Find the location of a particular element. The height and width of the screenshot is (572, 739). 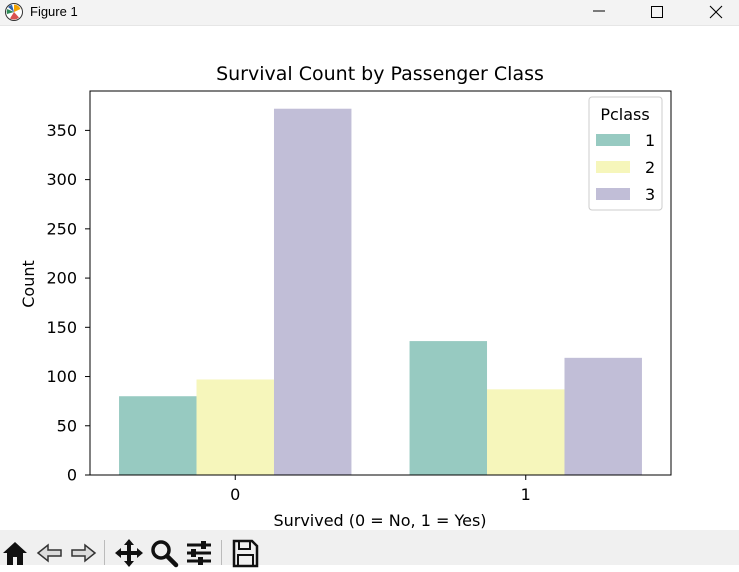

back-button is located at coordinates (50, 553).